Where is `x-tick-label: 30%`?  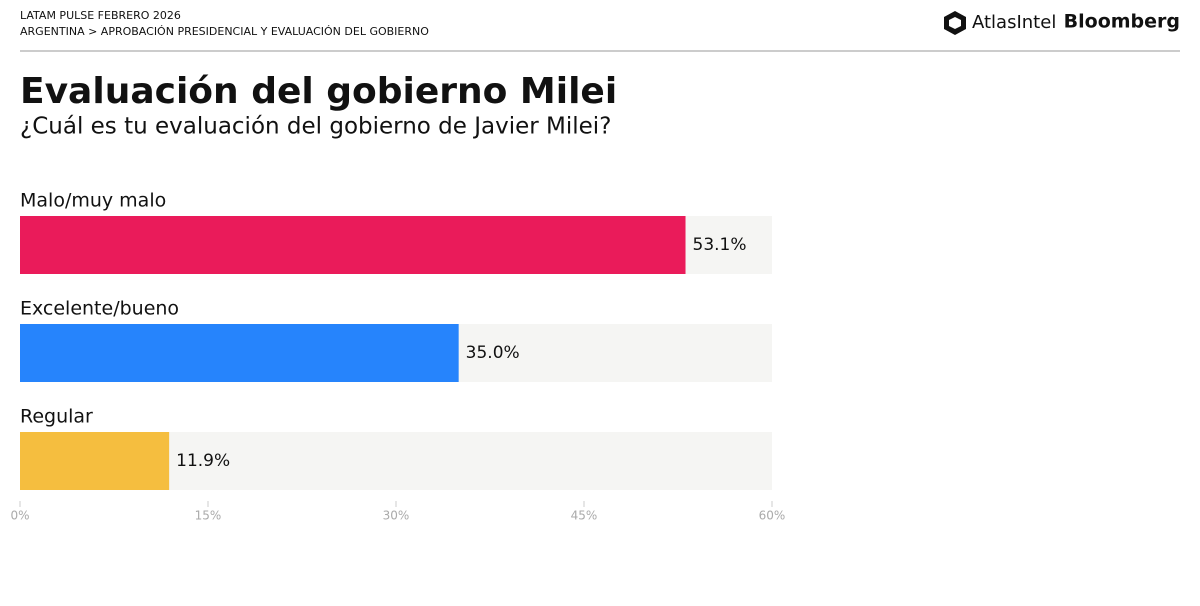 x-tick-label: 30% is located at coordinates (396, 516).